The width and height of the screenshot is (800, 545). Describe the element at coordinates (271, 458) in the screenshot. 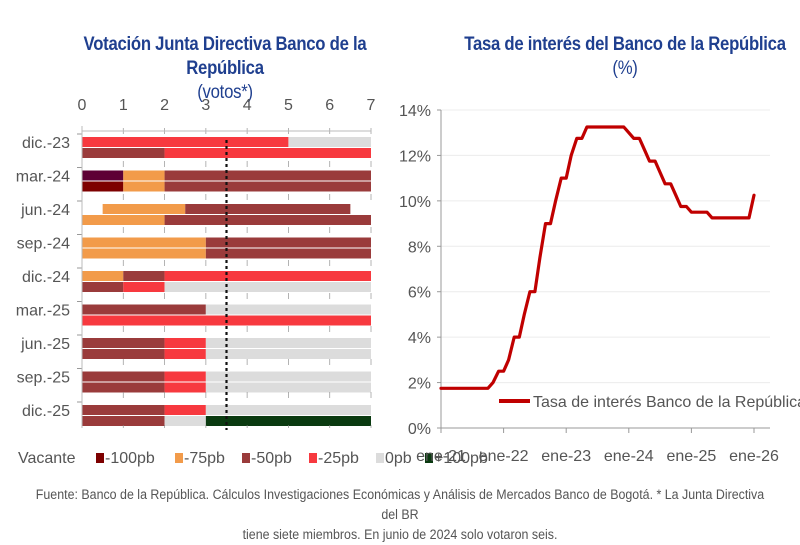

I see `legend-label-m50: -50pb` at that location.